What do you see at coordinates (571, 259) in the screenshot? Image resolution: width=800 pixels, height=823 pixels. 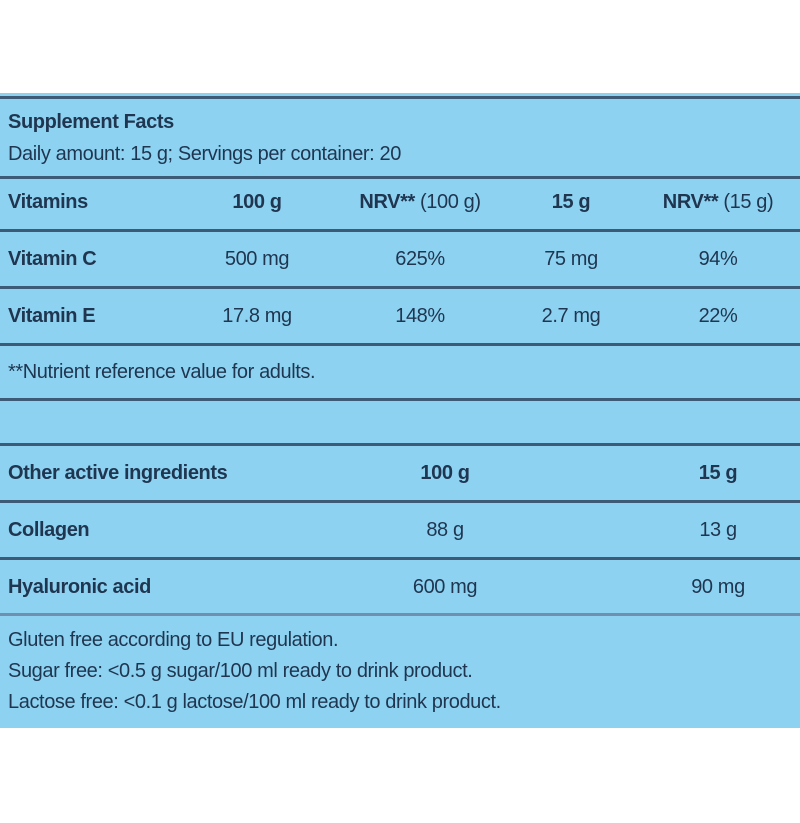 I see `cell: 75 mg` at bounding box center [571, 259].